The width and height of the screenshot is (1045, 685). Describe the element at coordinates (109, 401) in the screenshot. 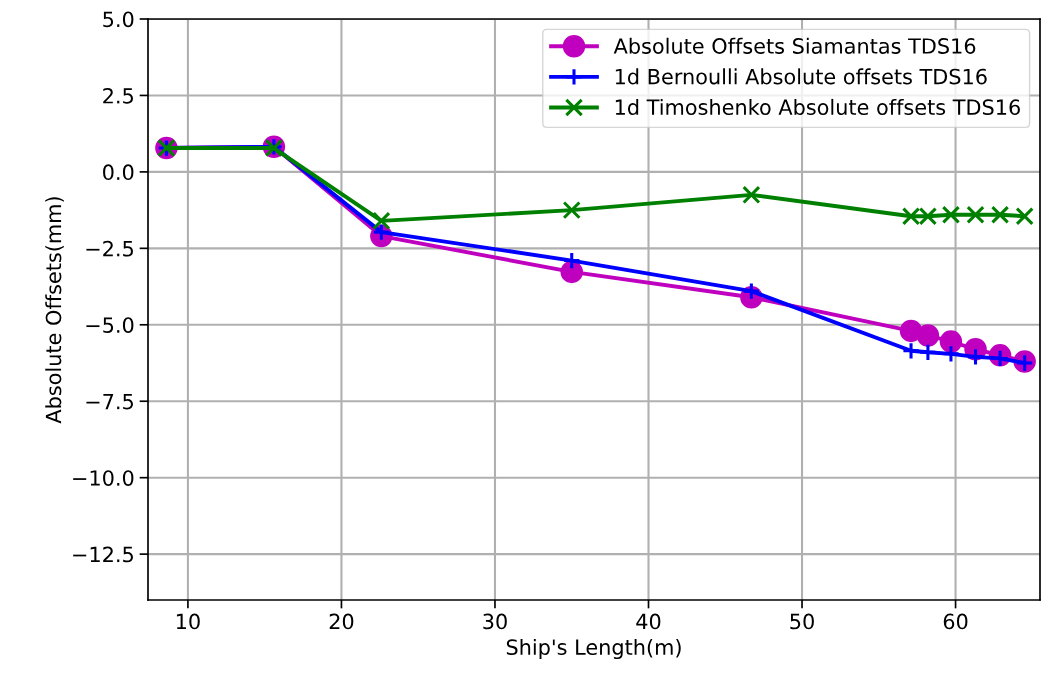

I see `y-tick-label: −7.5` at that location.